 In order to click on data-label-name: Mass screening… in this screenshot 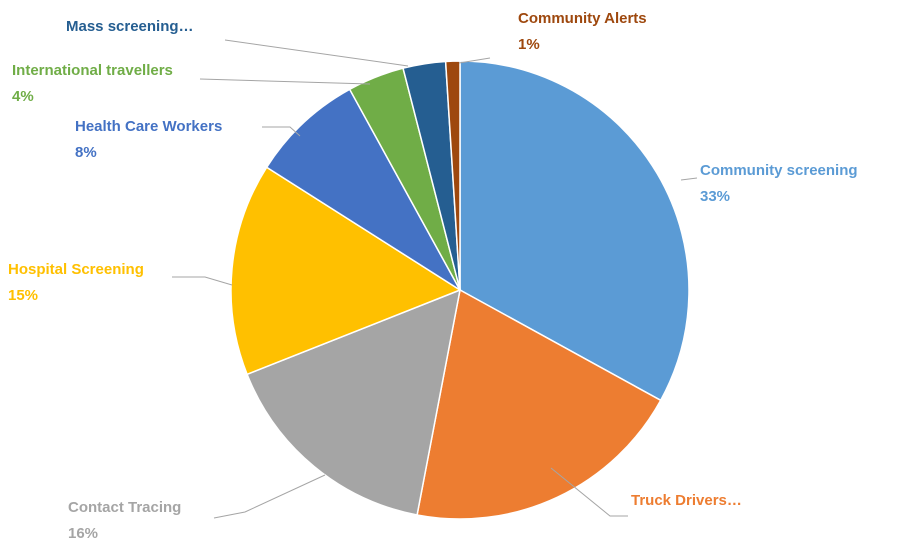, I will do `click(130, 26)`.